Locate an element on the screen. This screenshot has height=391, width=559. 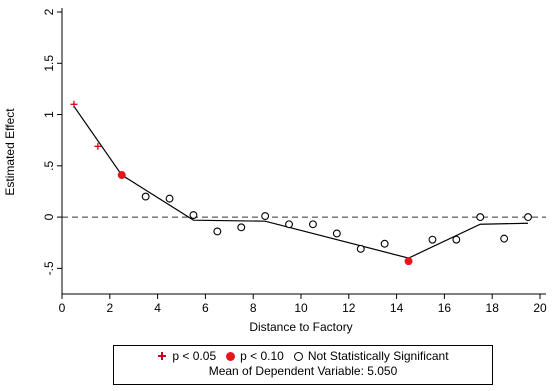
legend-label-not-significant: Not Statistically Significant is located at coordinates (378, 356).